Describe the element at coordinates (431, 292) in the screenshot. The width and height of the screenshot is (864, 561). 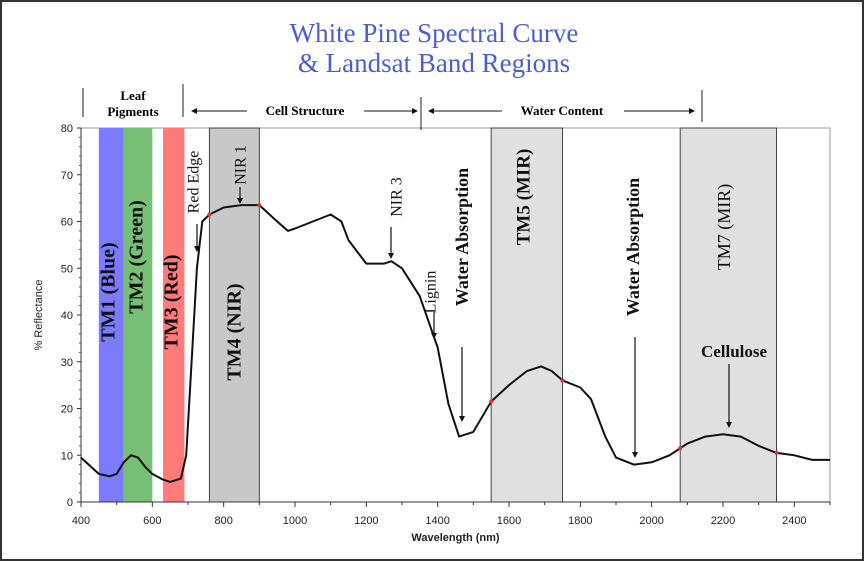
I see `annotation-label: Lignin` at that location.